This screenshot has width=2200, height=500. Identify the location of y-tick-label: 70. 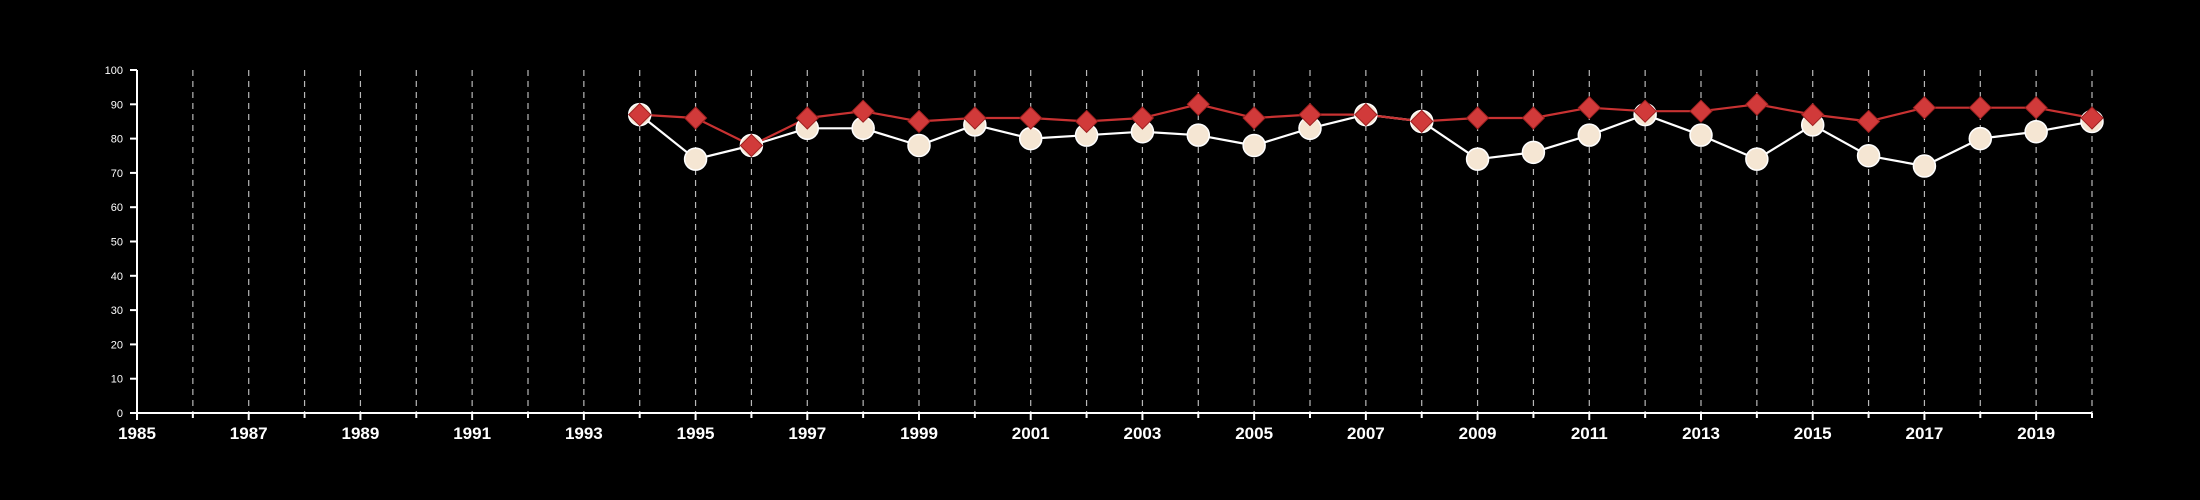
(117, 174).